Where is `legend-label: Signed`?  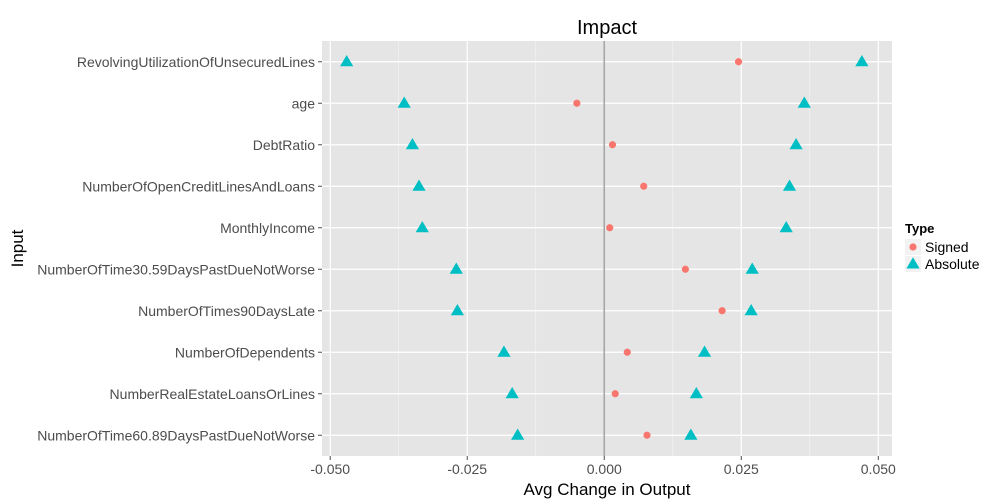 legend-label: Signed is located at coordinates (947, 247).